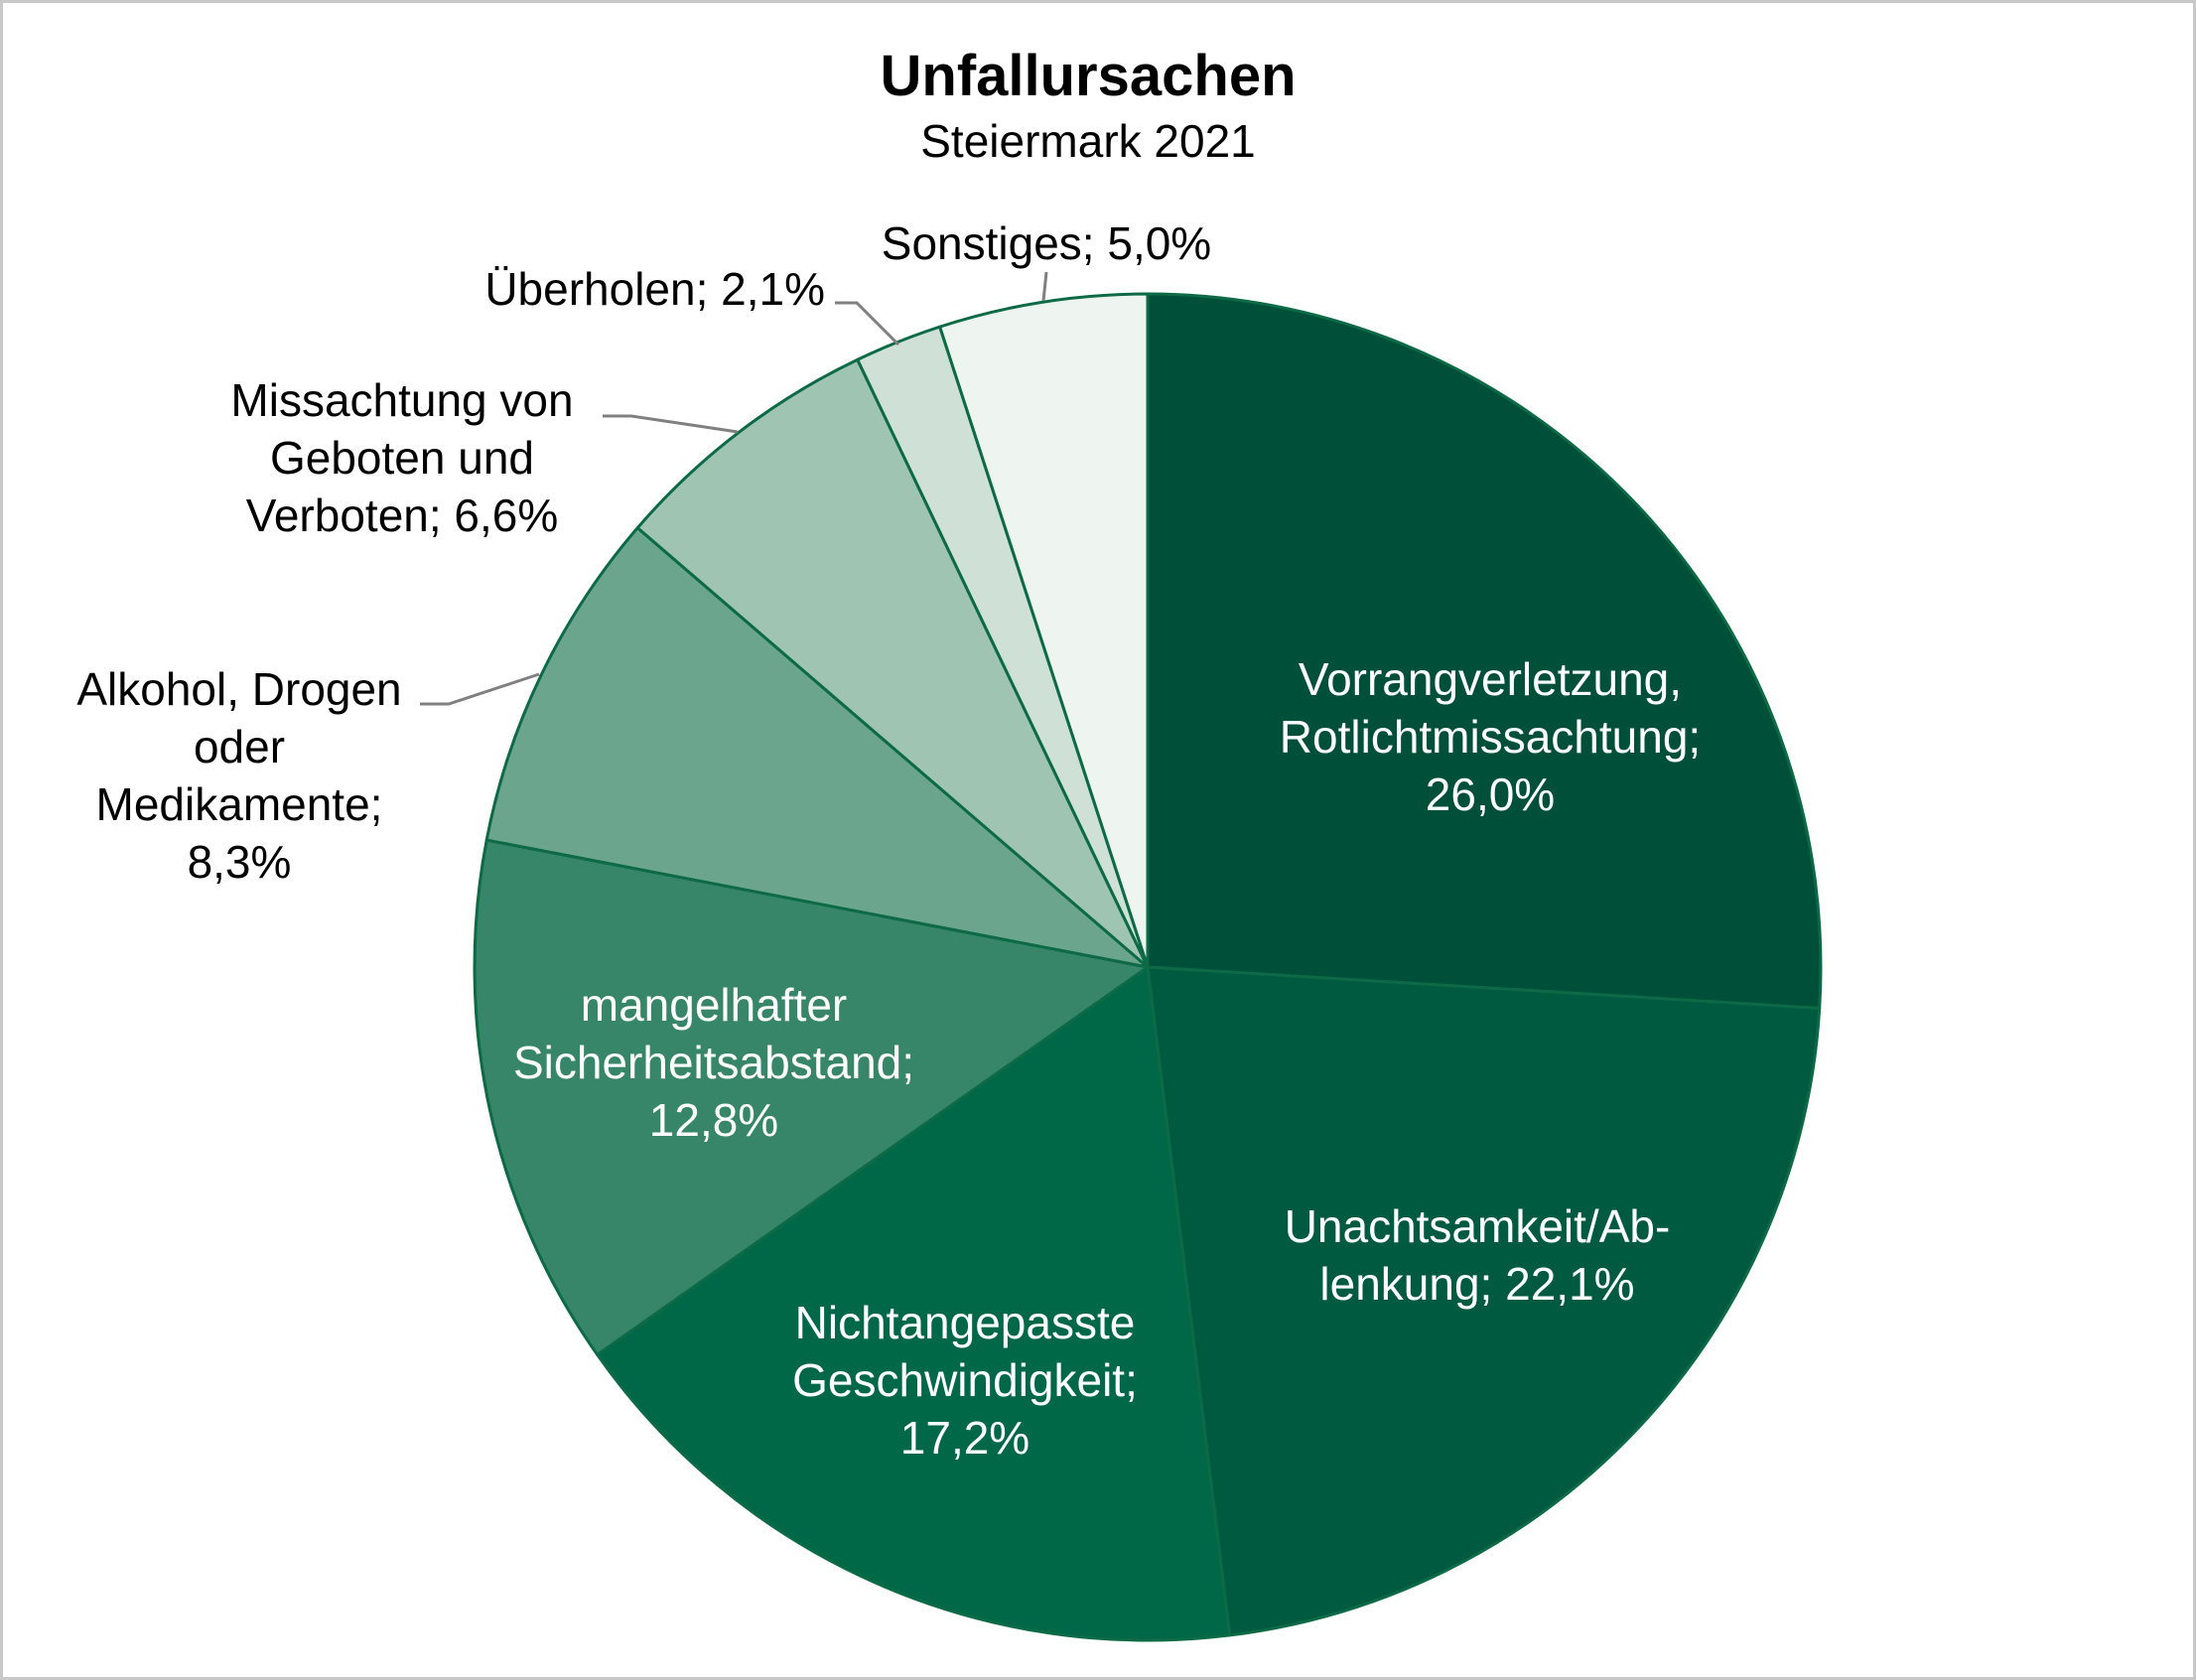  I want to click on pie-slice-nichtangepasste-geschwindigkeit, so click(914, 1303).